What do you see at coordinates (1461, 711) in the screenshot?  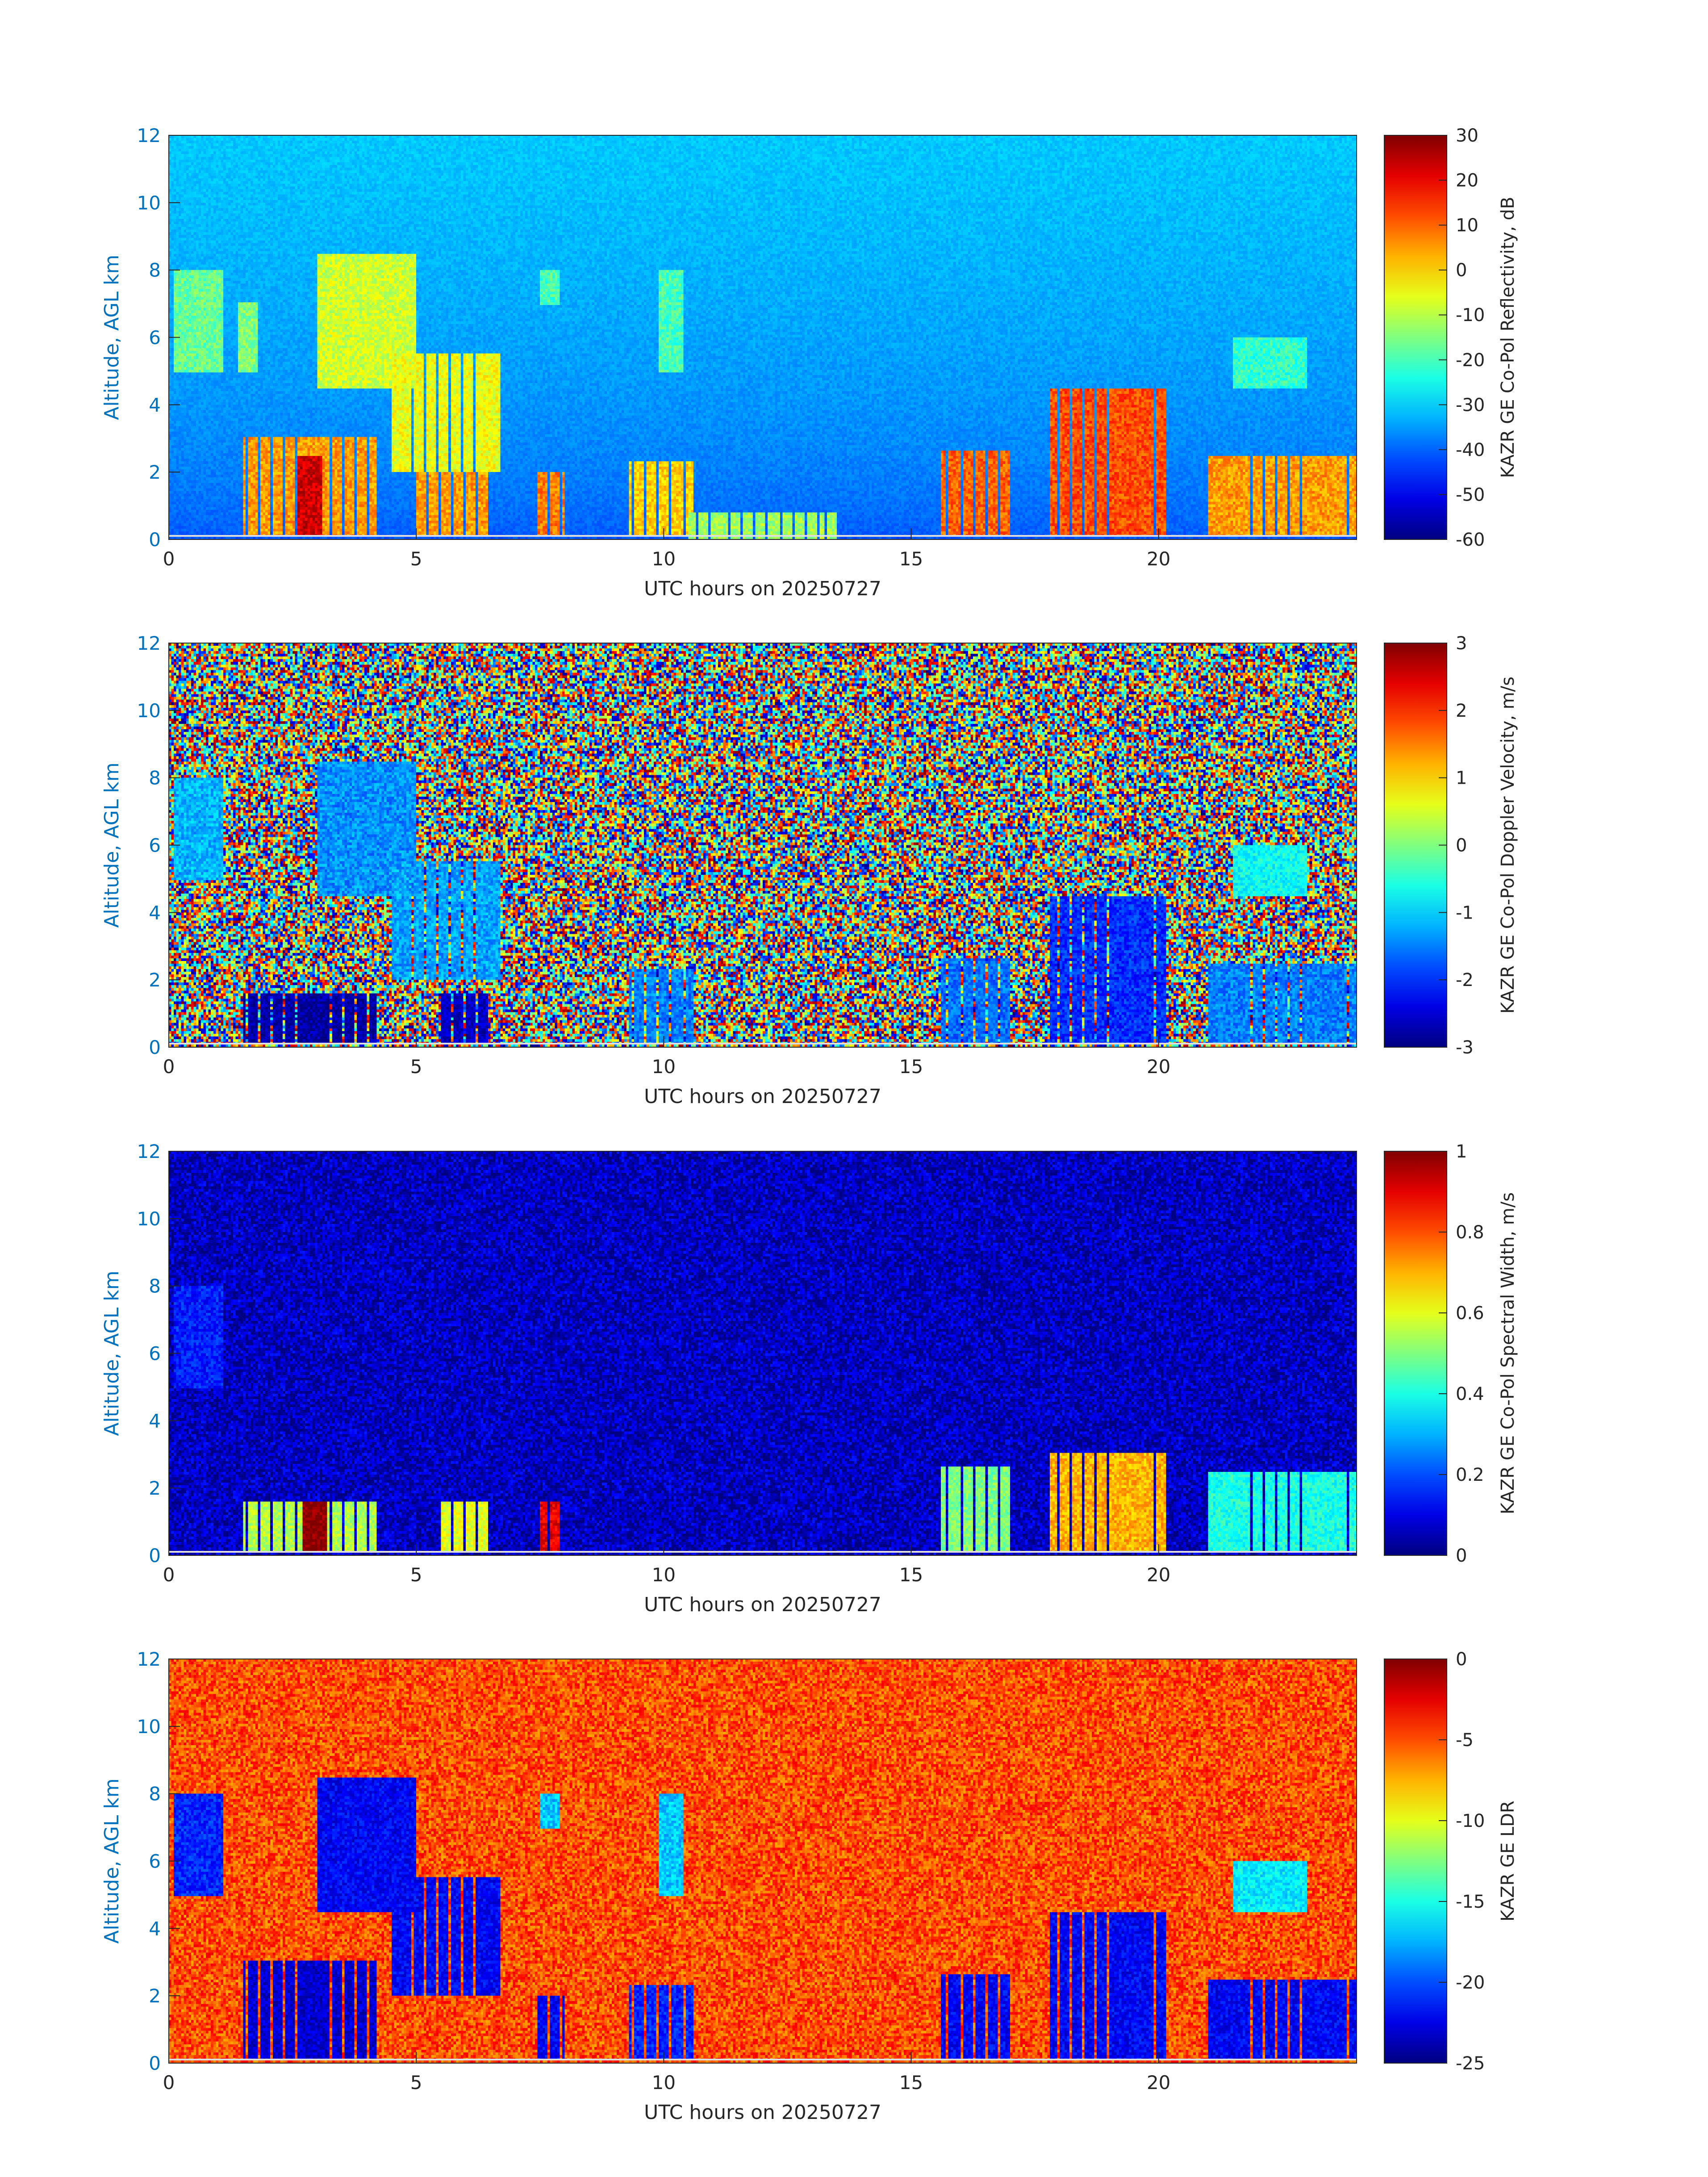 I see `colorbar-tick-label: 2` at bounding box center [1461, 711].